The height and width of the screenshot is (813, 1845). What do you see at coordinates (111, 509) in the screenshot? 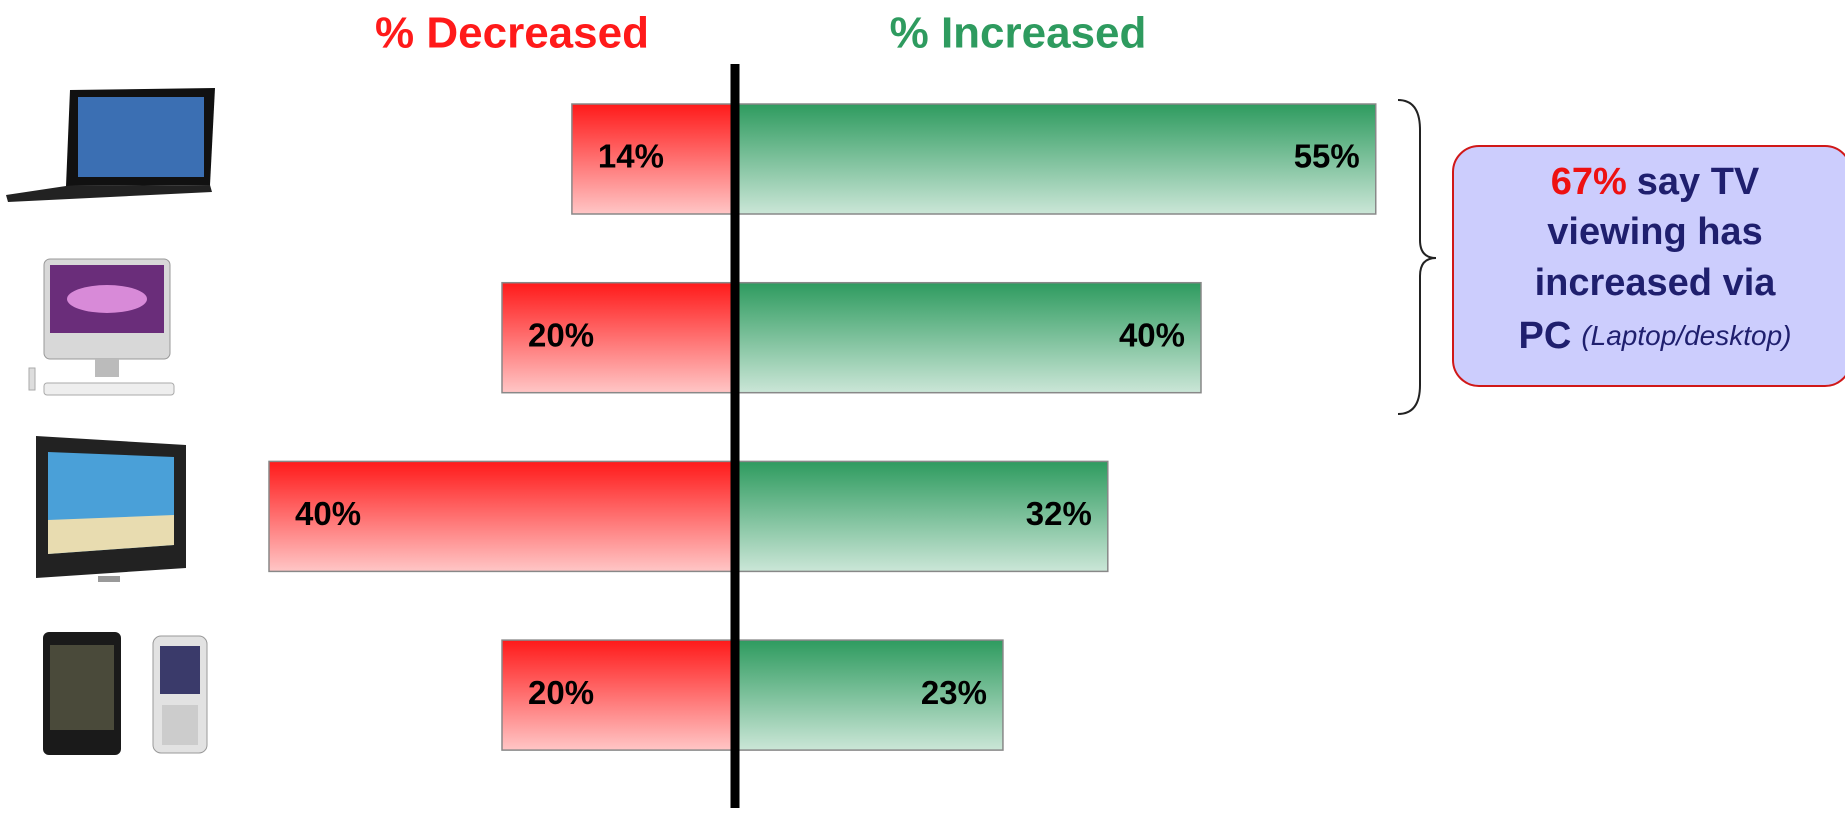
I see `tv-icon` at bounding box center [111, 509].